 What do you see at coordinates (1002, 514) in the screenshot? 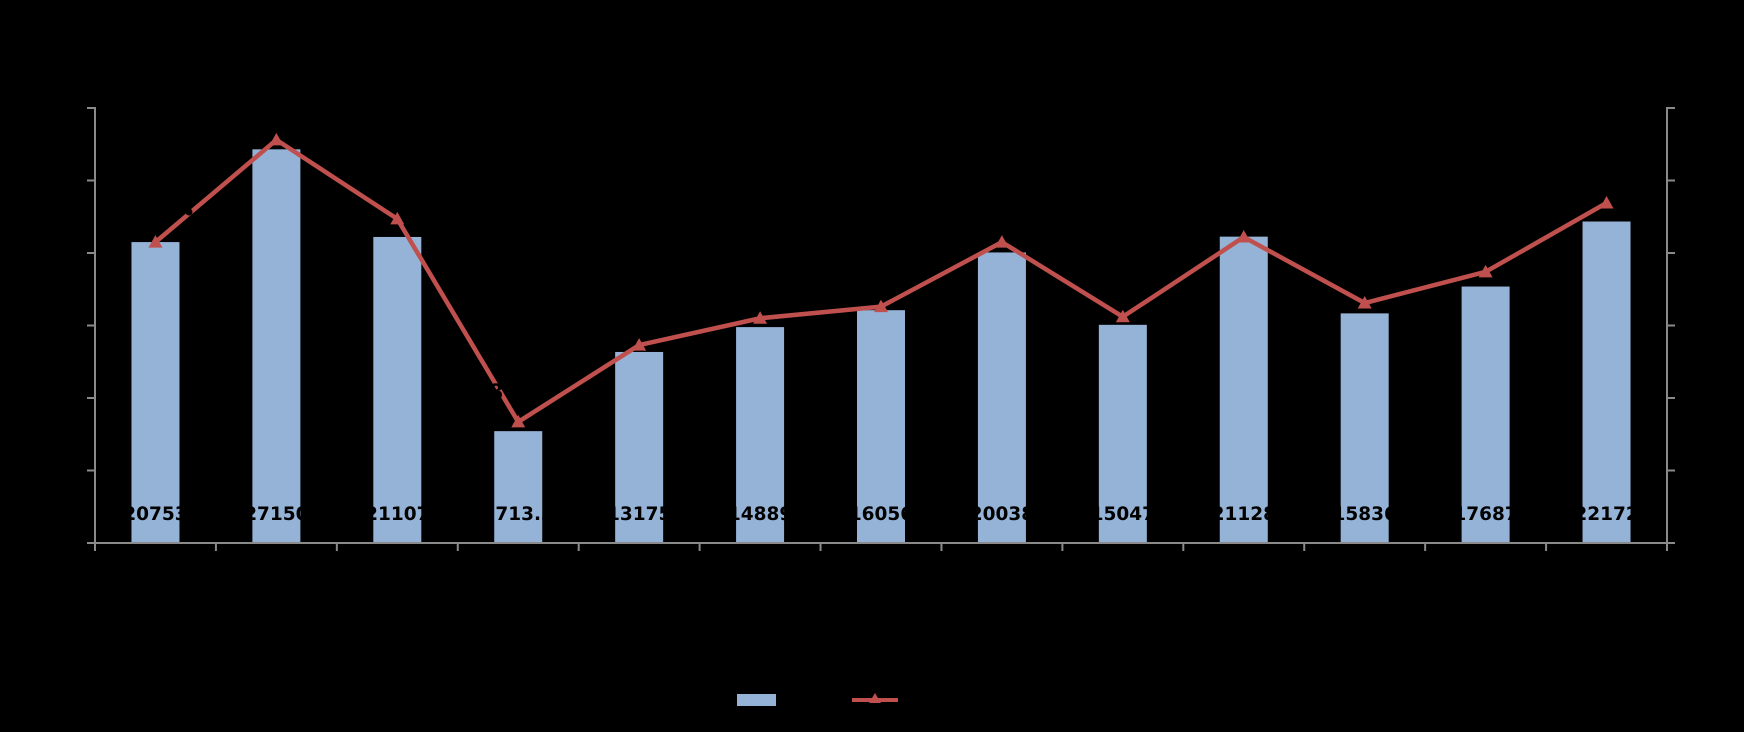
I see `bar-value-label-8: 20038` at bounding box center [1002, 514].